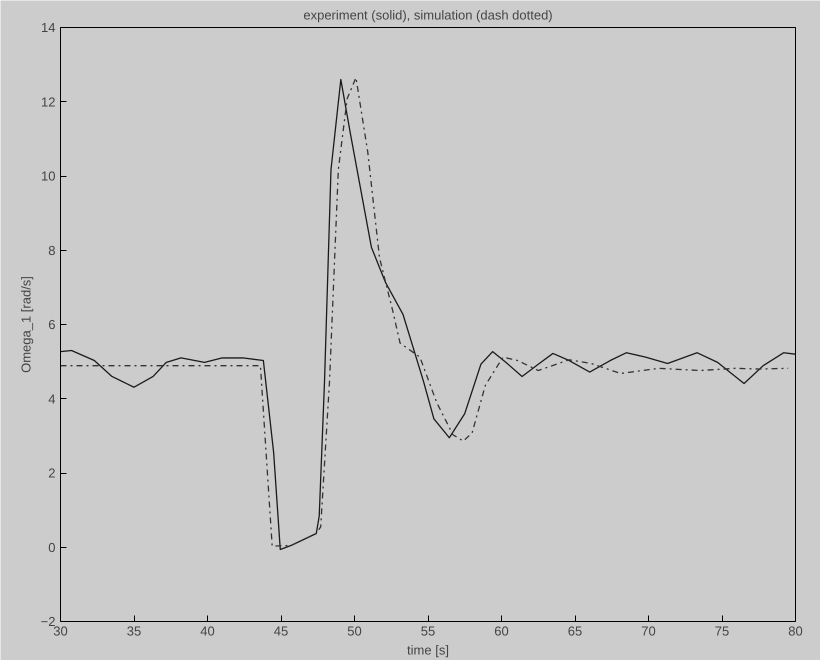 The image size is (824, 665). I want to click on x-tick-label: 55, so click(428, 631).